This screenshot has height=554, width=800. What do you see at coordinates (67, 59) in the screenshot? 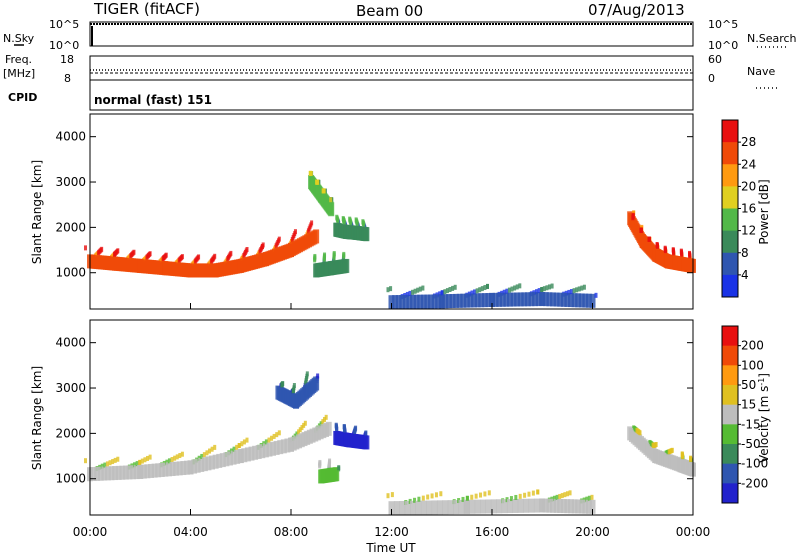
I see `freq-tick-top: 18` at bounding box center [67, 59].